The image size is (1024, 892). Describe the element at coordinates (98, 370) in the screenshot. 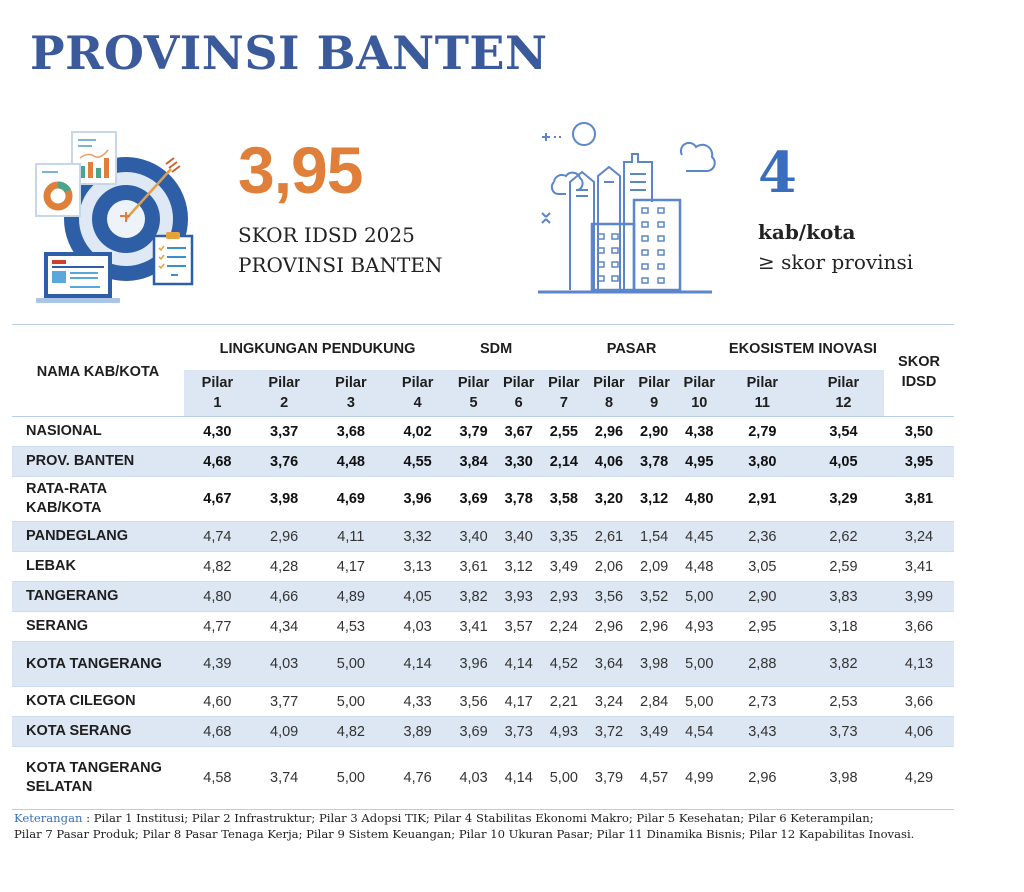

I see `name-column-header: NAMA KAB/KOTA` at that location.